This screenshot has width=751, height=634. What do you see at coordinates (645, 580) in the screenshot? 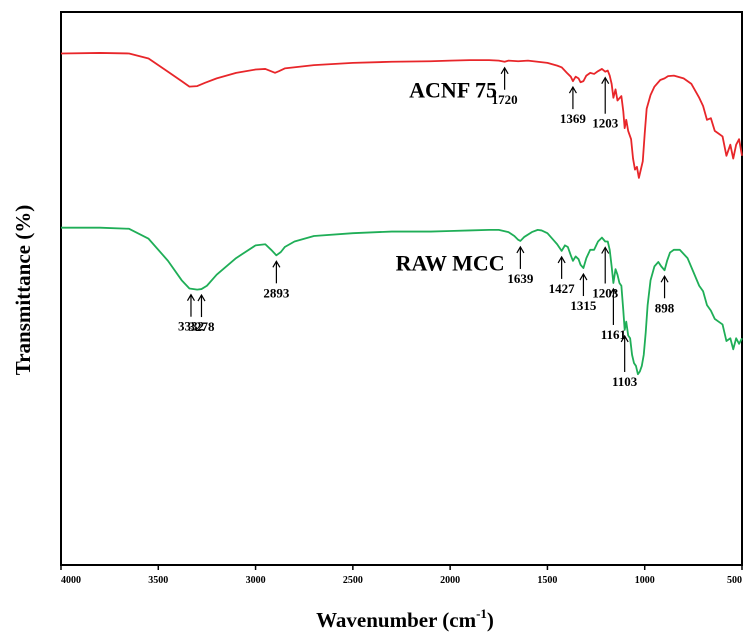
I see `x-tick-label: 1000` at bounding box center [645, 580].